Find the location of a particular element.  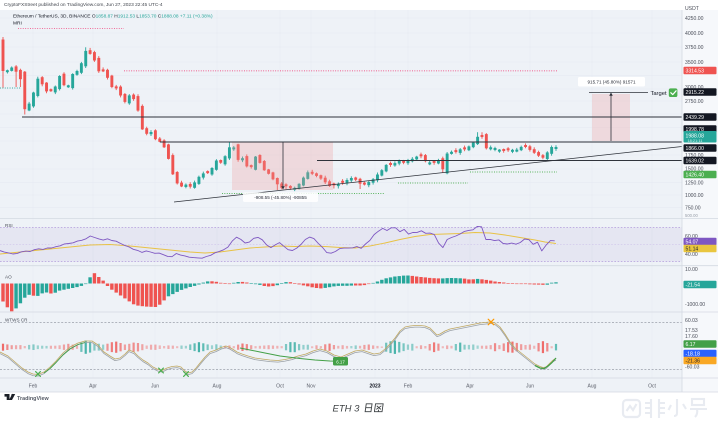

svg-text: 1500.00 is located at coordinates (694, 169).